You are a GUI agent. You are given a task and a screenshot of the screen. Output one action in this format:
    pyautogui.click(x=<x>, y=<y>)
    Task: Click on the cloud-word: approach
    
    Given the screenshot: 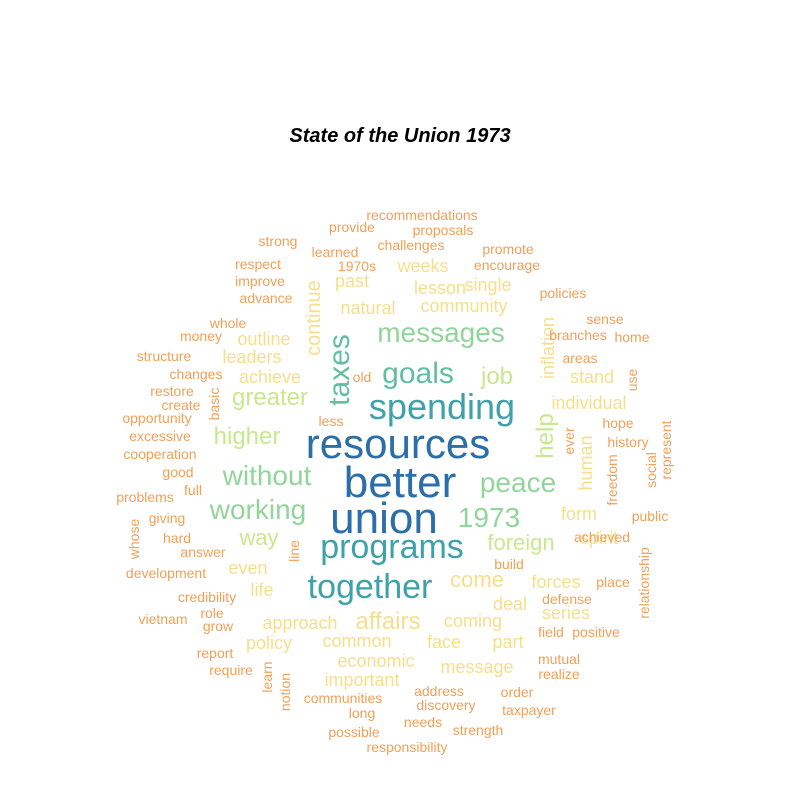 What is the action you would take?
    pyautogui.click(x=300, y=623)
    